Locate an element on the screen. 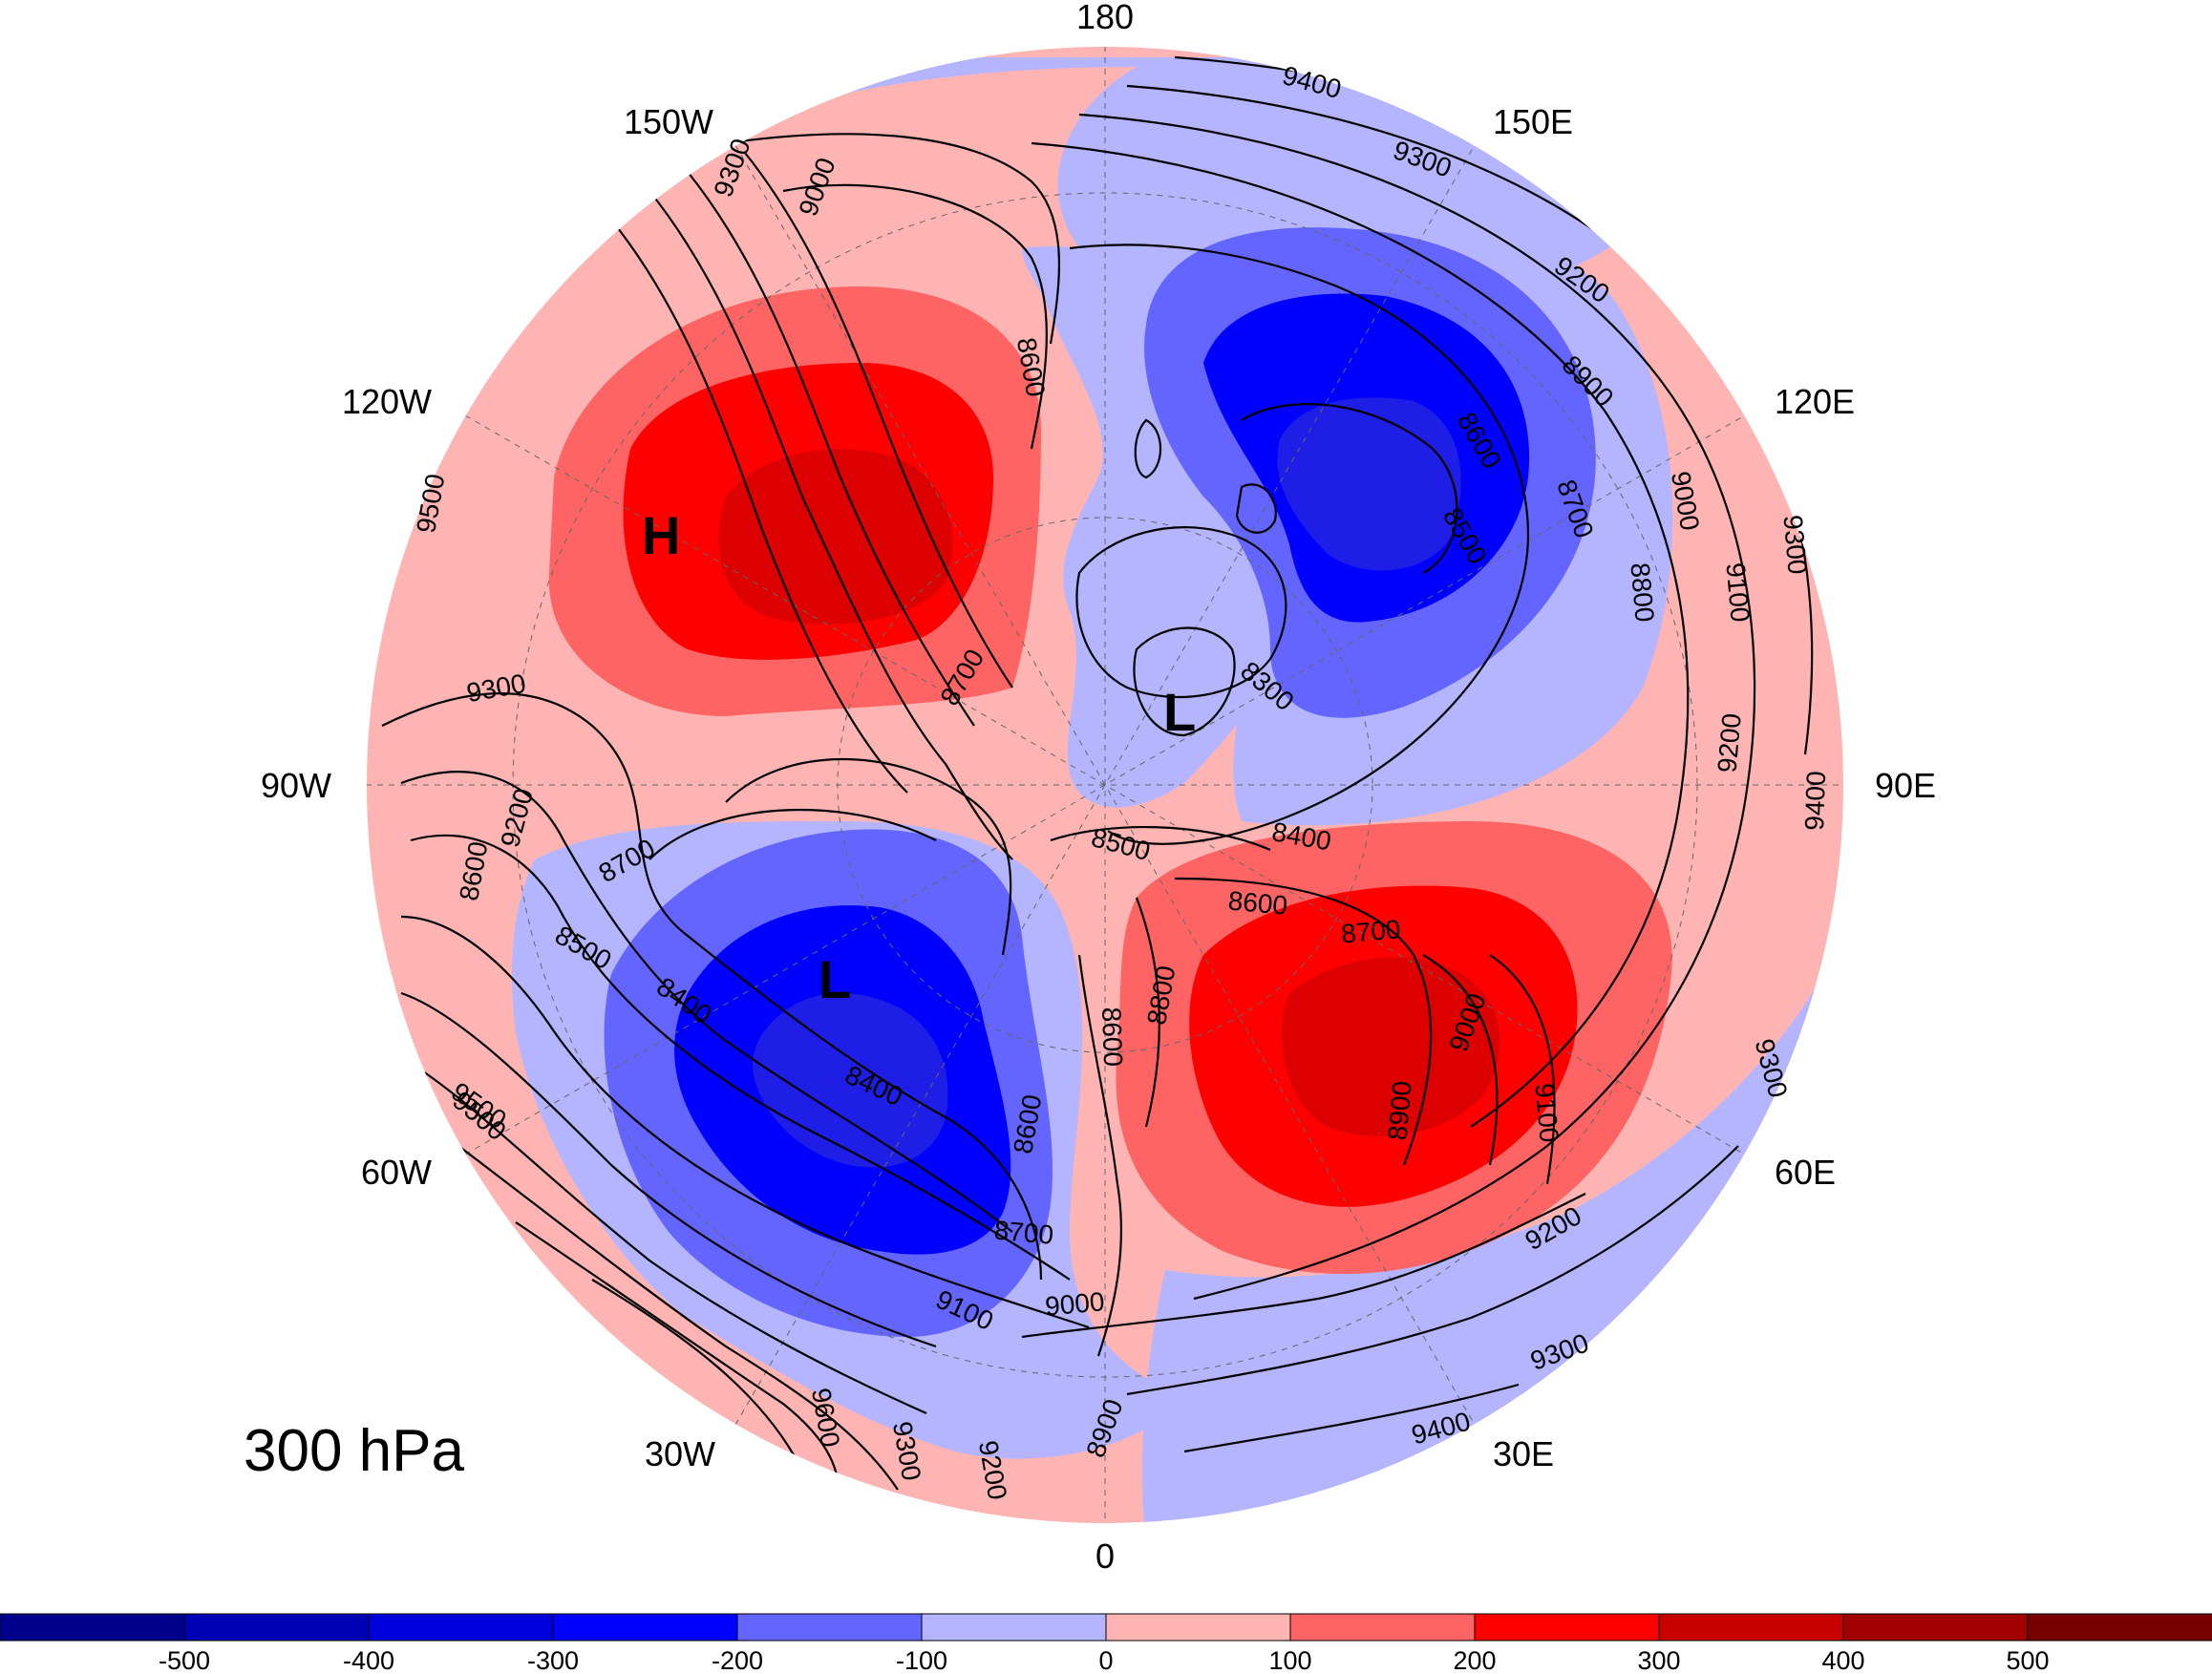 This screenshot has height=1674, width=2212. lon-label-150e: 150E is located at coordinates (1533, 121).